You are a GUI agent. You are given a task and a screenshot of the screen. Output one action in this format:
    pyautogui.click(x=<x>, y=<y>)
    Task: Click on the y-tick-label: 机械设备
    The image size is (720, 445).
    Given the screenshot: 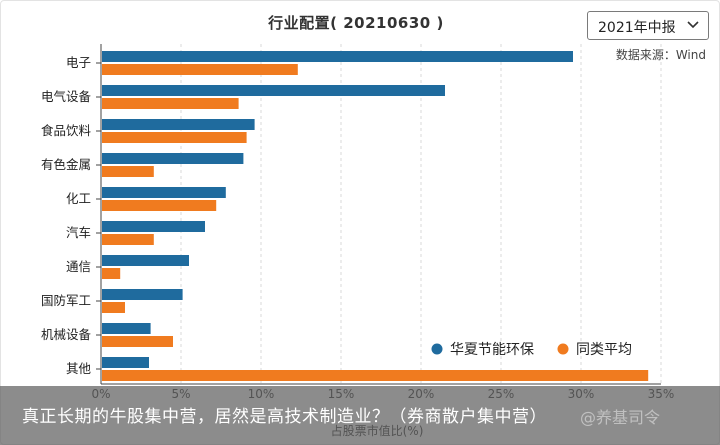 What is the action you would take?
    pyautogui.click(x=66, y=334)
    